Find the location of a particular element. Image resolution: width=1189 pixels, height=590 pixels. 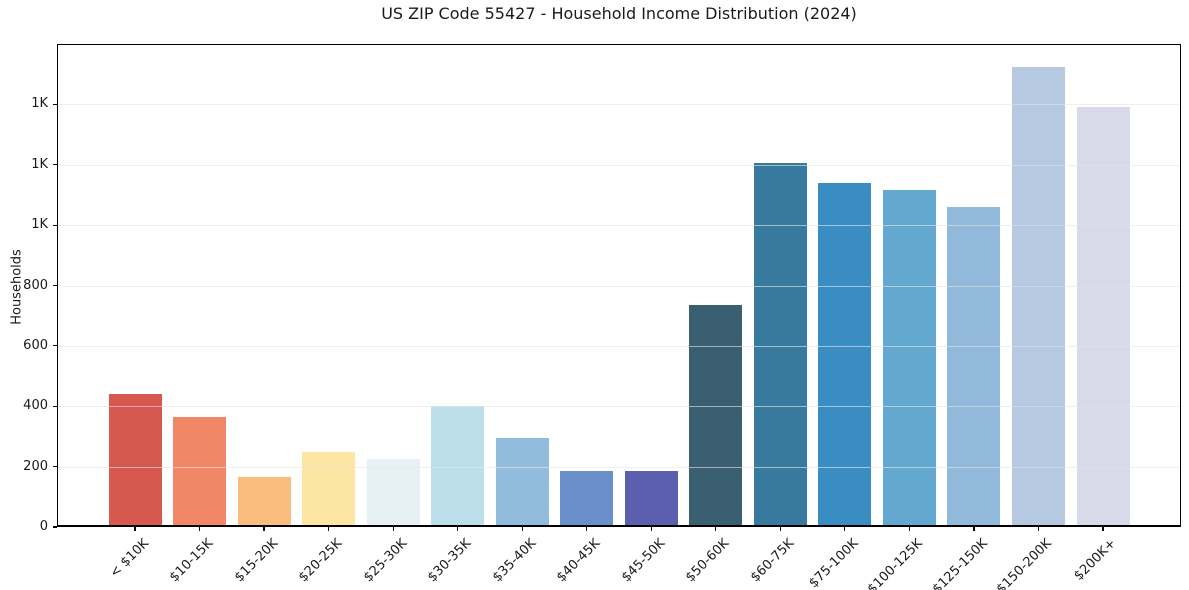

y-tick-label: 200 is located at coordinates (35, 466).